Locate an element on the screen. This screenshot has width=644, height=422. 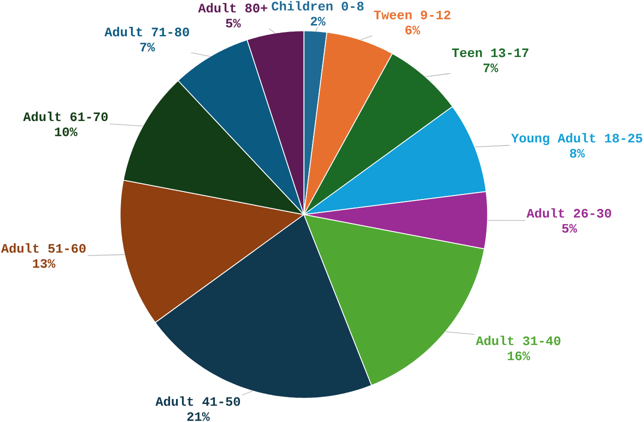
slice-label: Adult 61-70 is located at coordinates (65, 117).